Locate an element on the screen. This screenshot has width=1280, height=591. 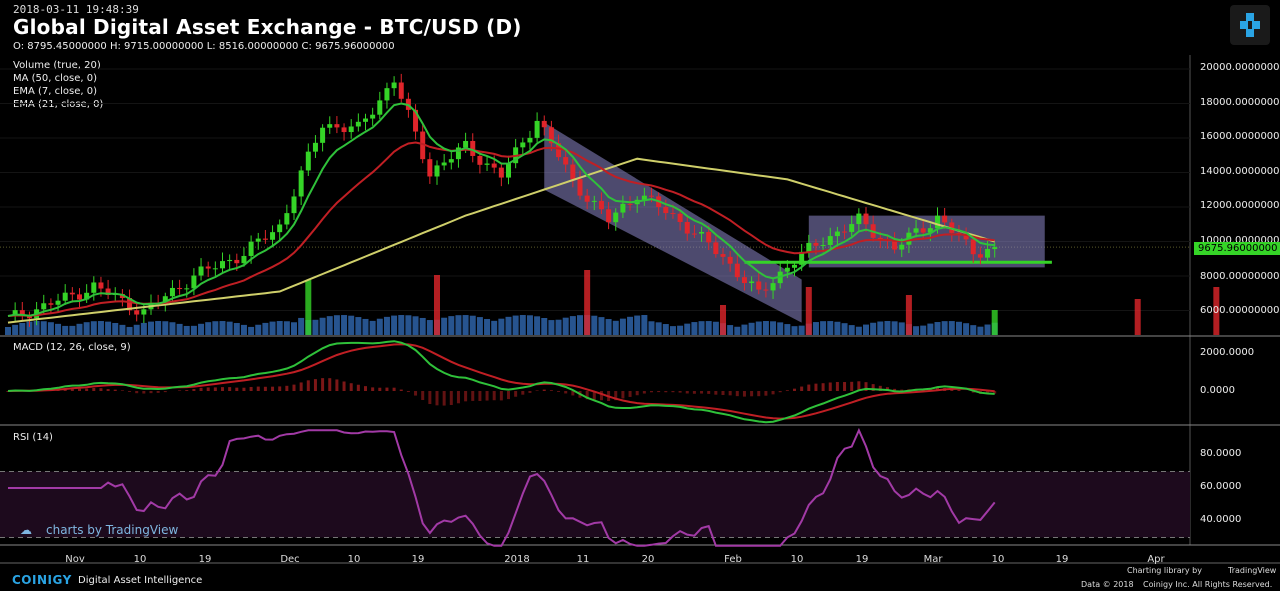
rsi-tick-60: 60.0000 is located at coordinates (1221, 486).